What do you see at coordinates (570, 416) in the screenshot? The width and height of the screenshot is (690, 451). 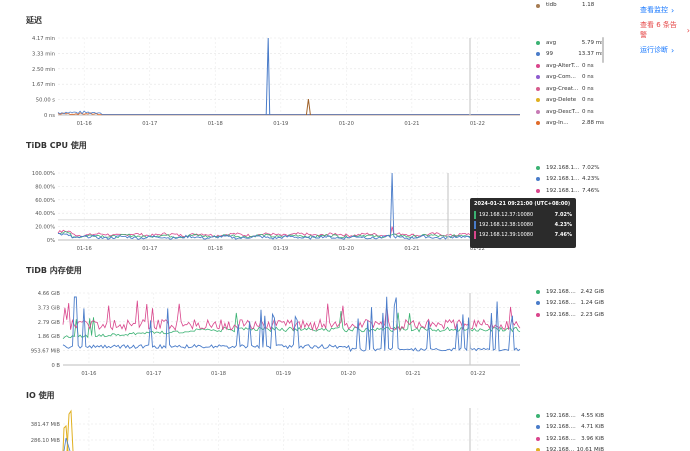 I see `legend-item: 192.168.... 4.55 KiB` at bounding box center [570, 416].